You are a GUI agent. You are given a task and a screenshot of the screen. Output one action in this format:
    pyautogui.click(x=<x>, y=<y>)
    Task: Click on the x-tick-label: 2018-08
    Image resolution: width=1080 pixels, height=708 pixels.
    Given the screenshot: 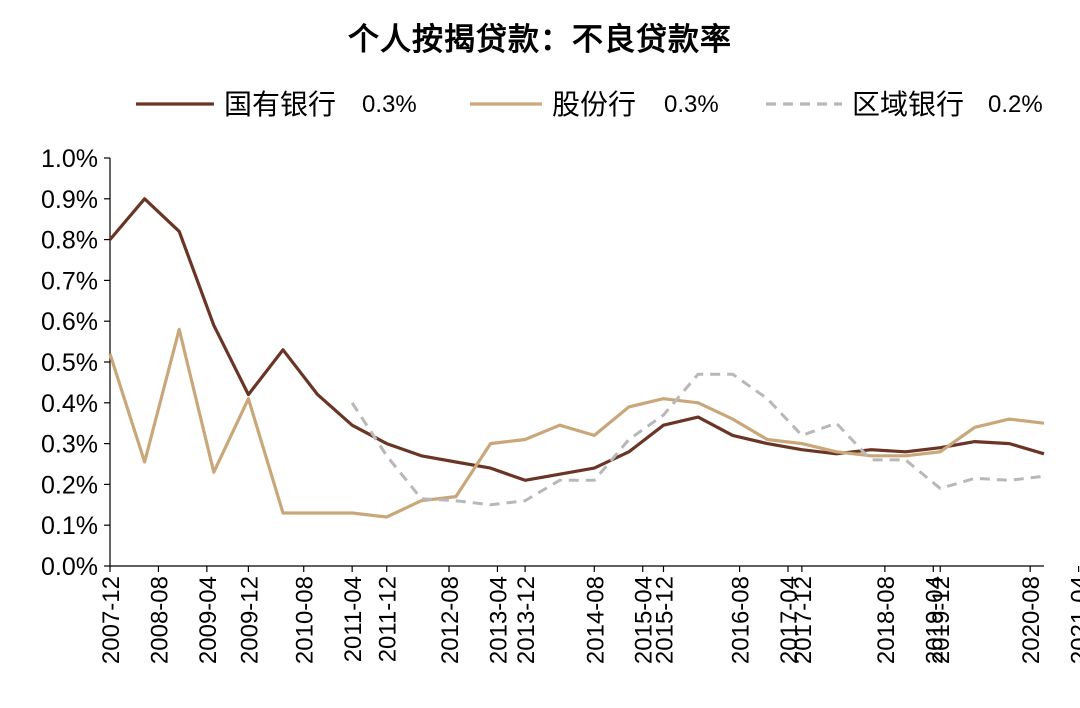 What is the action you would take?
    pyautogui.click(x=886, y=620)
    